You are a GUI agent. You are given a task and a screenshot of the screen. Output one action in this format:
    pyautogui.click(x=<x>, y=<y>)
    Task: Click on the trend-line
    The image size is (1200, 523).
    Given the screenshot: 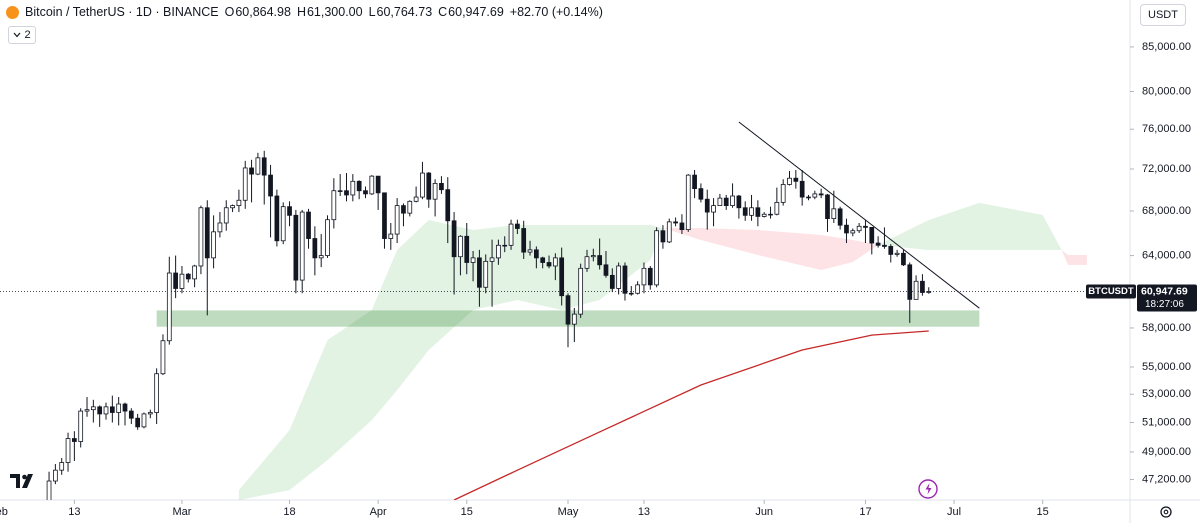 What is the action you would take?
    pyautogui.click(x=859, y=215)
    